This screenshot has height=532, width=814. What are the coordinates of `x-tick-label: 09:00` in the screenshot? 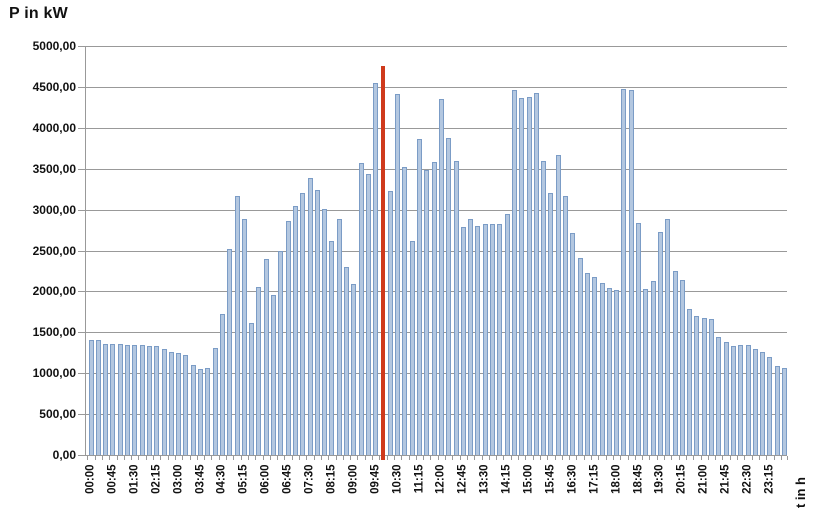 It's located at (353, 479).